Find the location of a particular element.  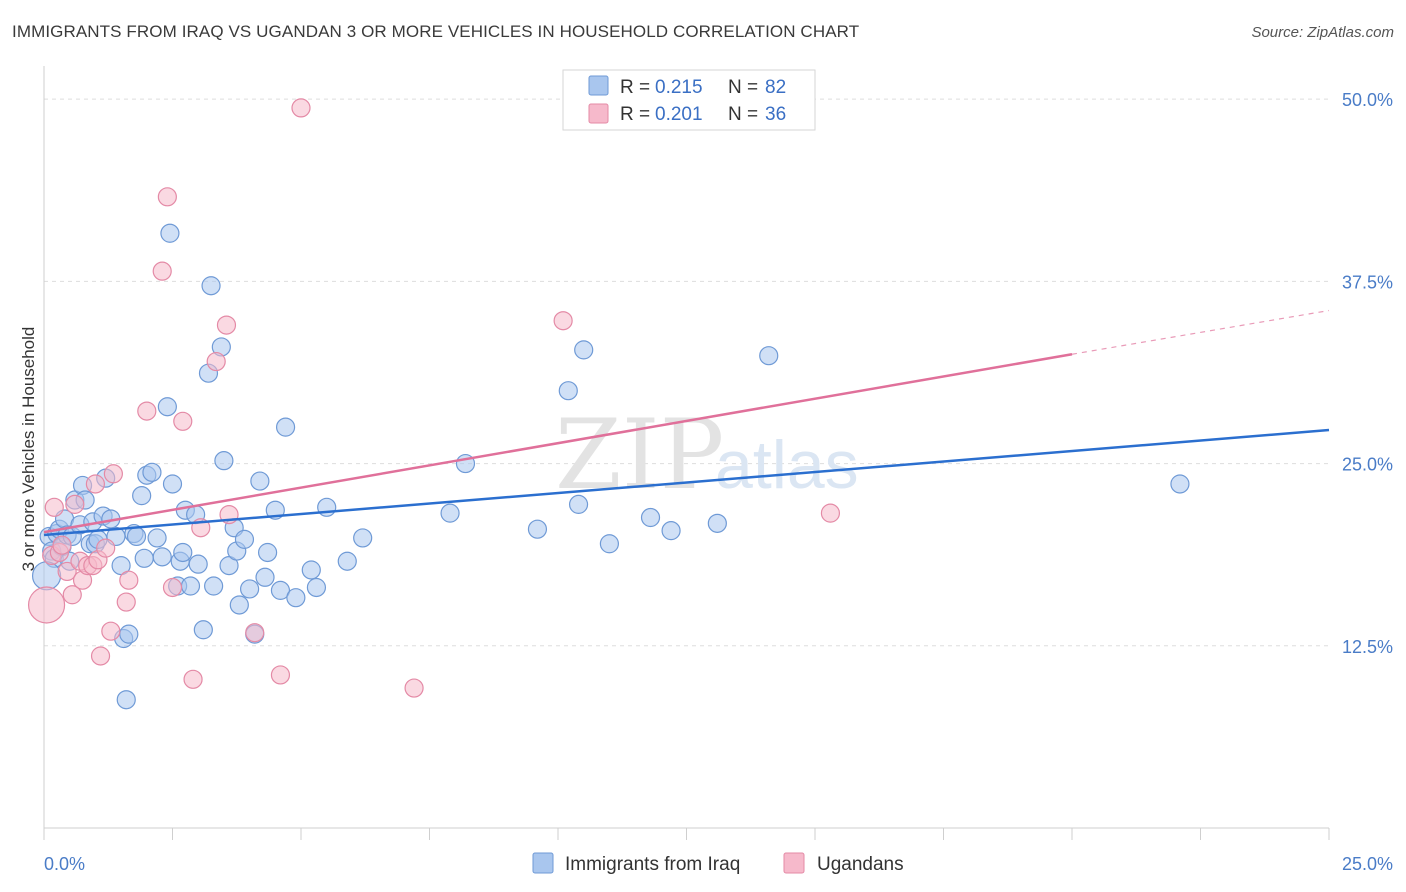

x-tick-label-max: 25.0% is located at coordinates (1367, 864).